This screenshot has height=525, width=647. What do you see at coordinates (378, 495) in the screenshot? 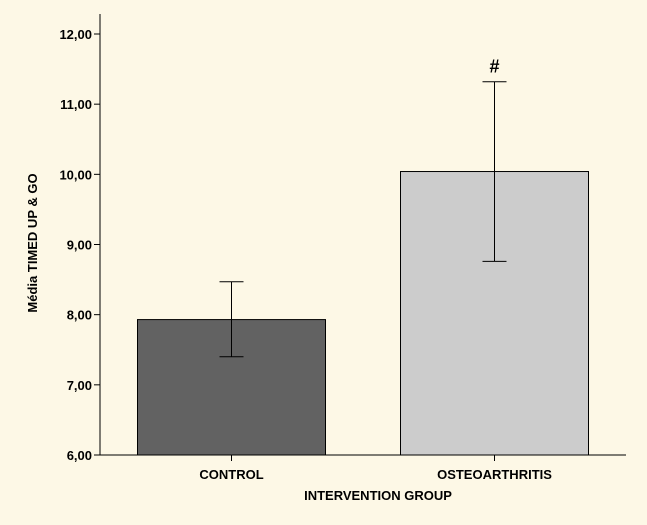
I see `x-axis-title: INTERVENTION GROUP` at bounding box center [378, 495].